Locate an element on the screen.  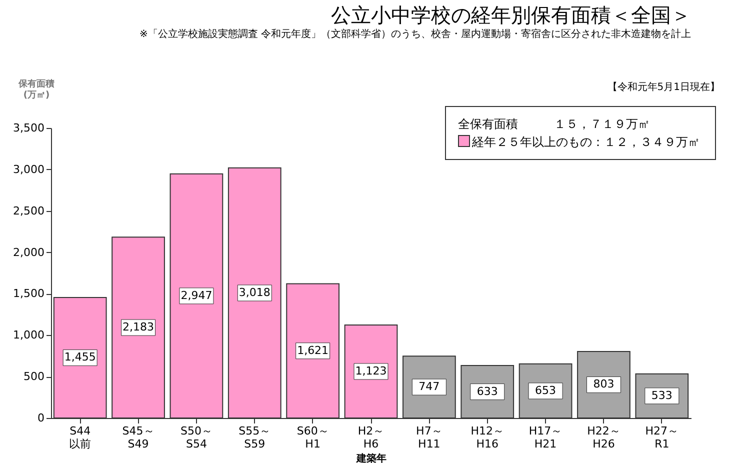
y-tick-label: 3,000 is located at coordinates (28, 169).